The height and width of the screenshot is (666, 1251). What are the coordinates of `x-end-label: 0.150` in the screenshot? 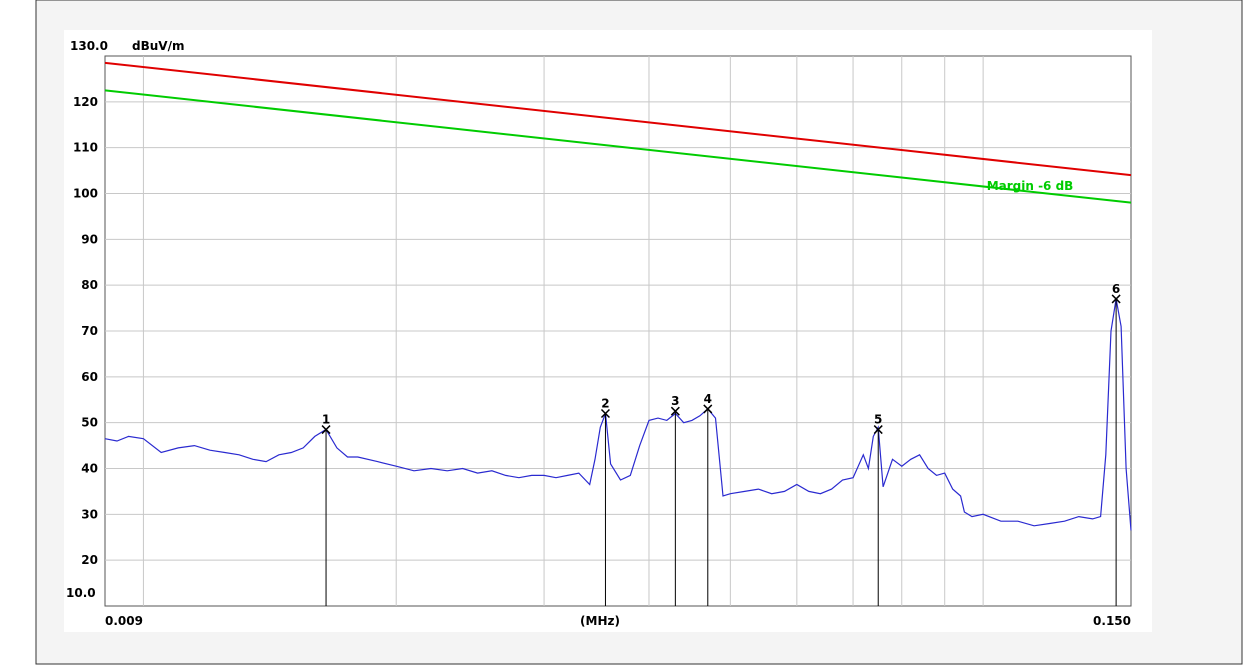 It's located at (1112, 621).